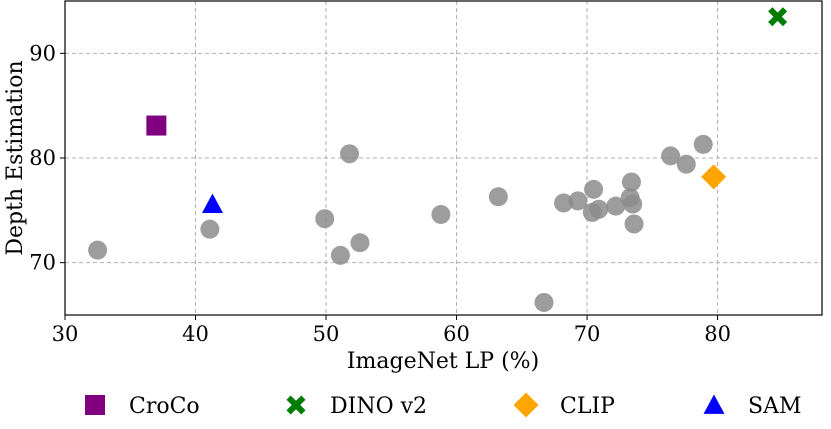  I want to click on x-tick-label: 80, so click(717, 334).